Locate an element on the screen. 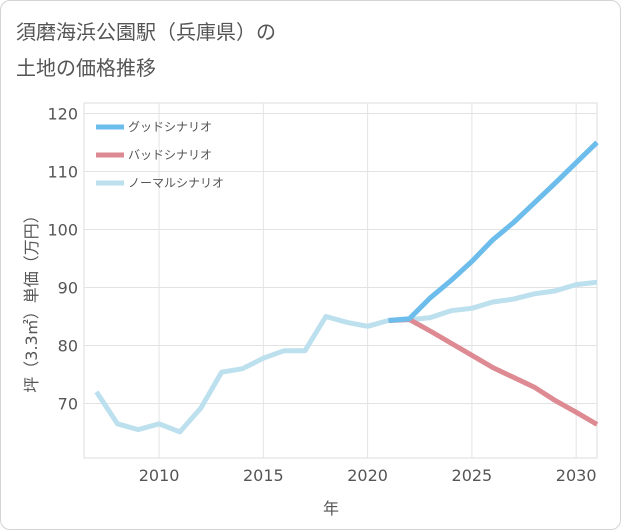  x-tick-label: 2020 is located at coordinates (367, 475).